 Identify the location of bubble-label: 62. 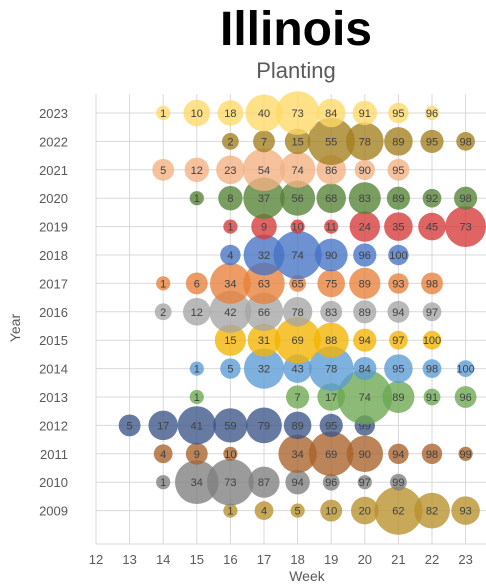
(398, 512).